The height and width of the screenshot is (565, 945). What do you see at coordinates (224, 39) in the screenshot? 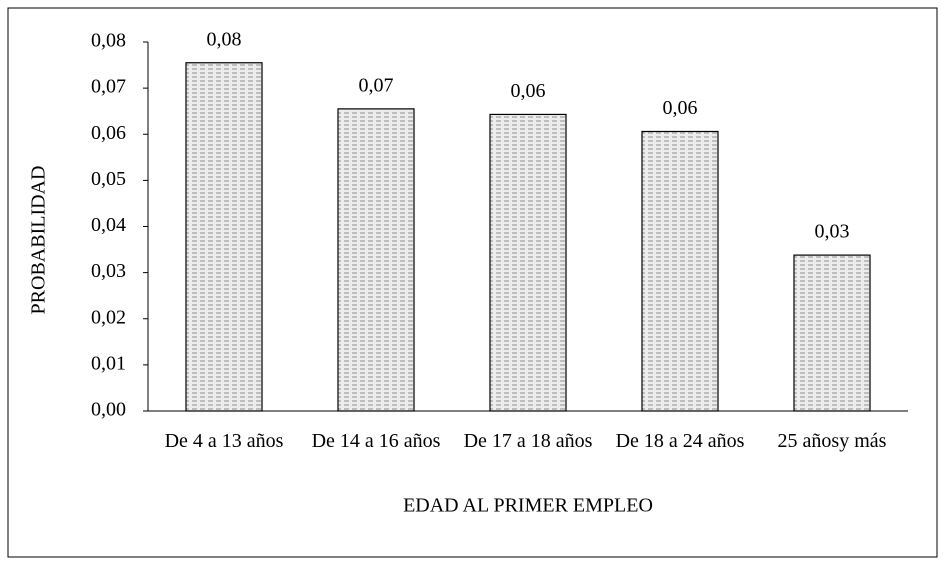
I see `value-label: 0,08` at bounding box center [224, 39].